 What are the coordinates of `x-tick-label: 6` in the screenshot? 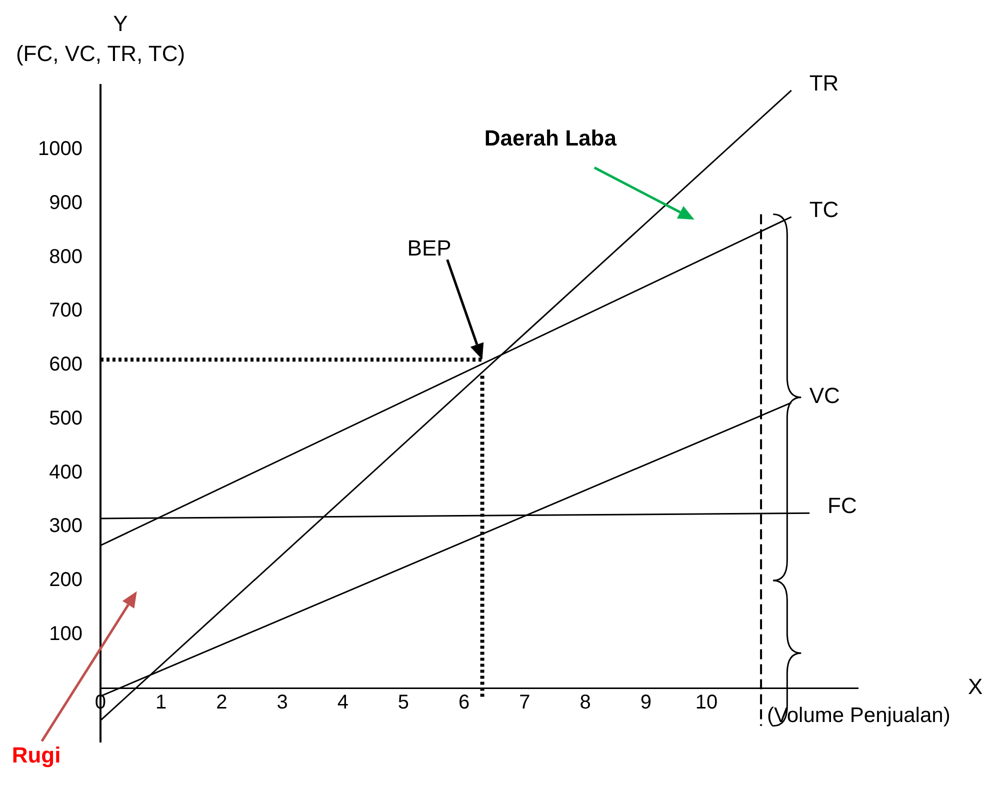 It's located at (464, 703).